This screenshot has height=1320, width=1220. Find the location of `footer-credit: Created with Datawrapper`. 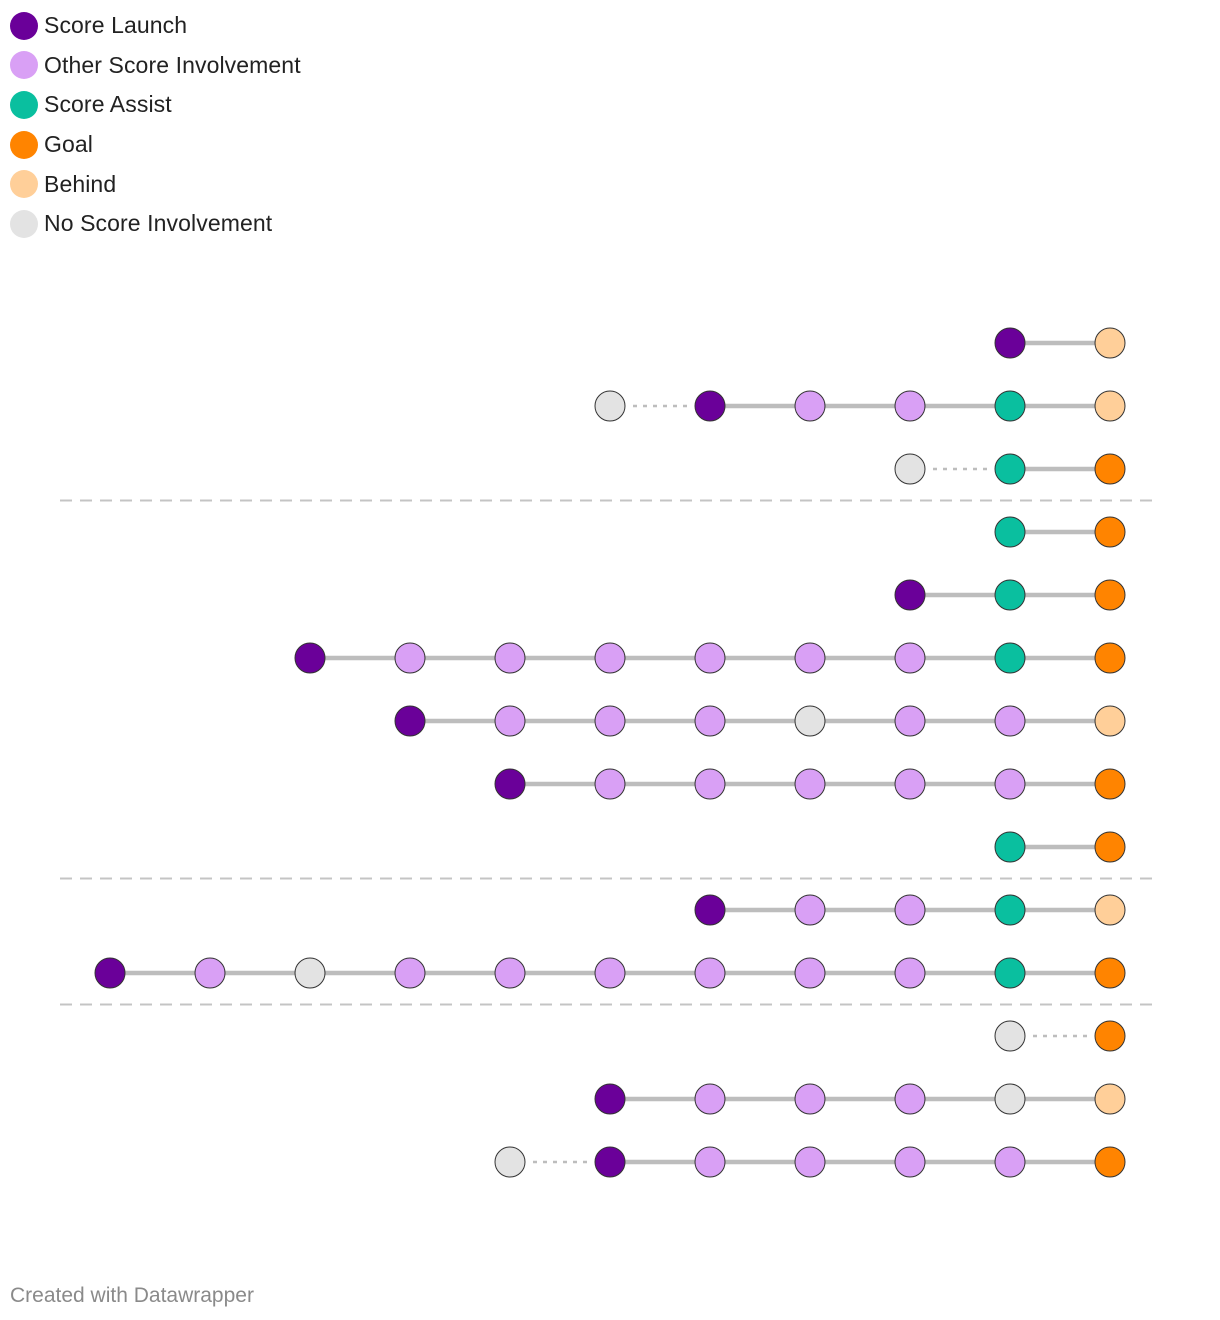

footer-credit: Created with Datawrapper is located at coordinates (132, 1295).